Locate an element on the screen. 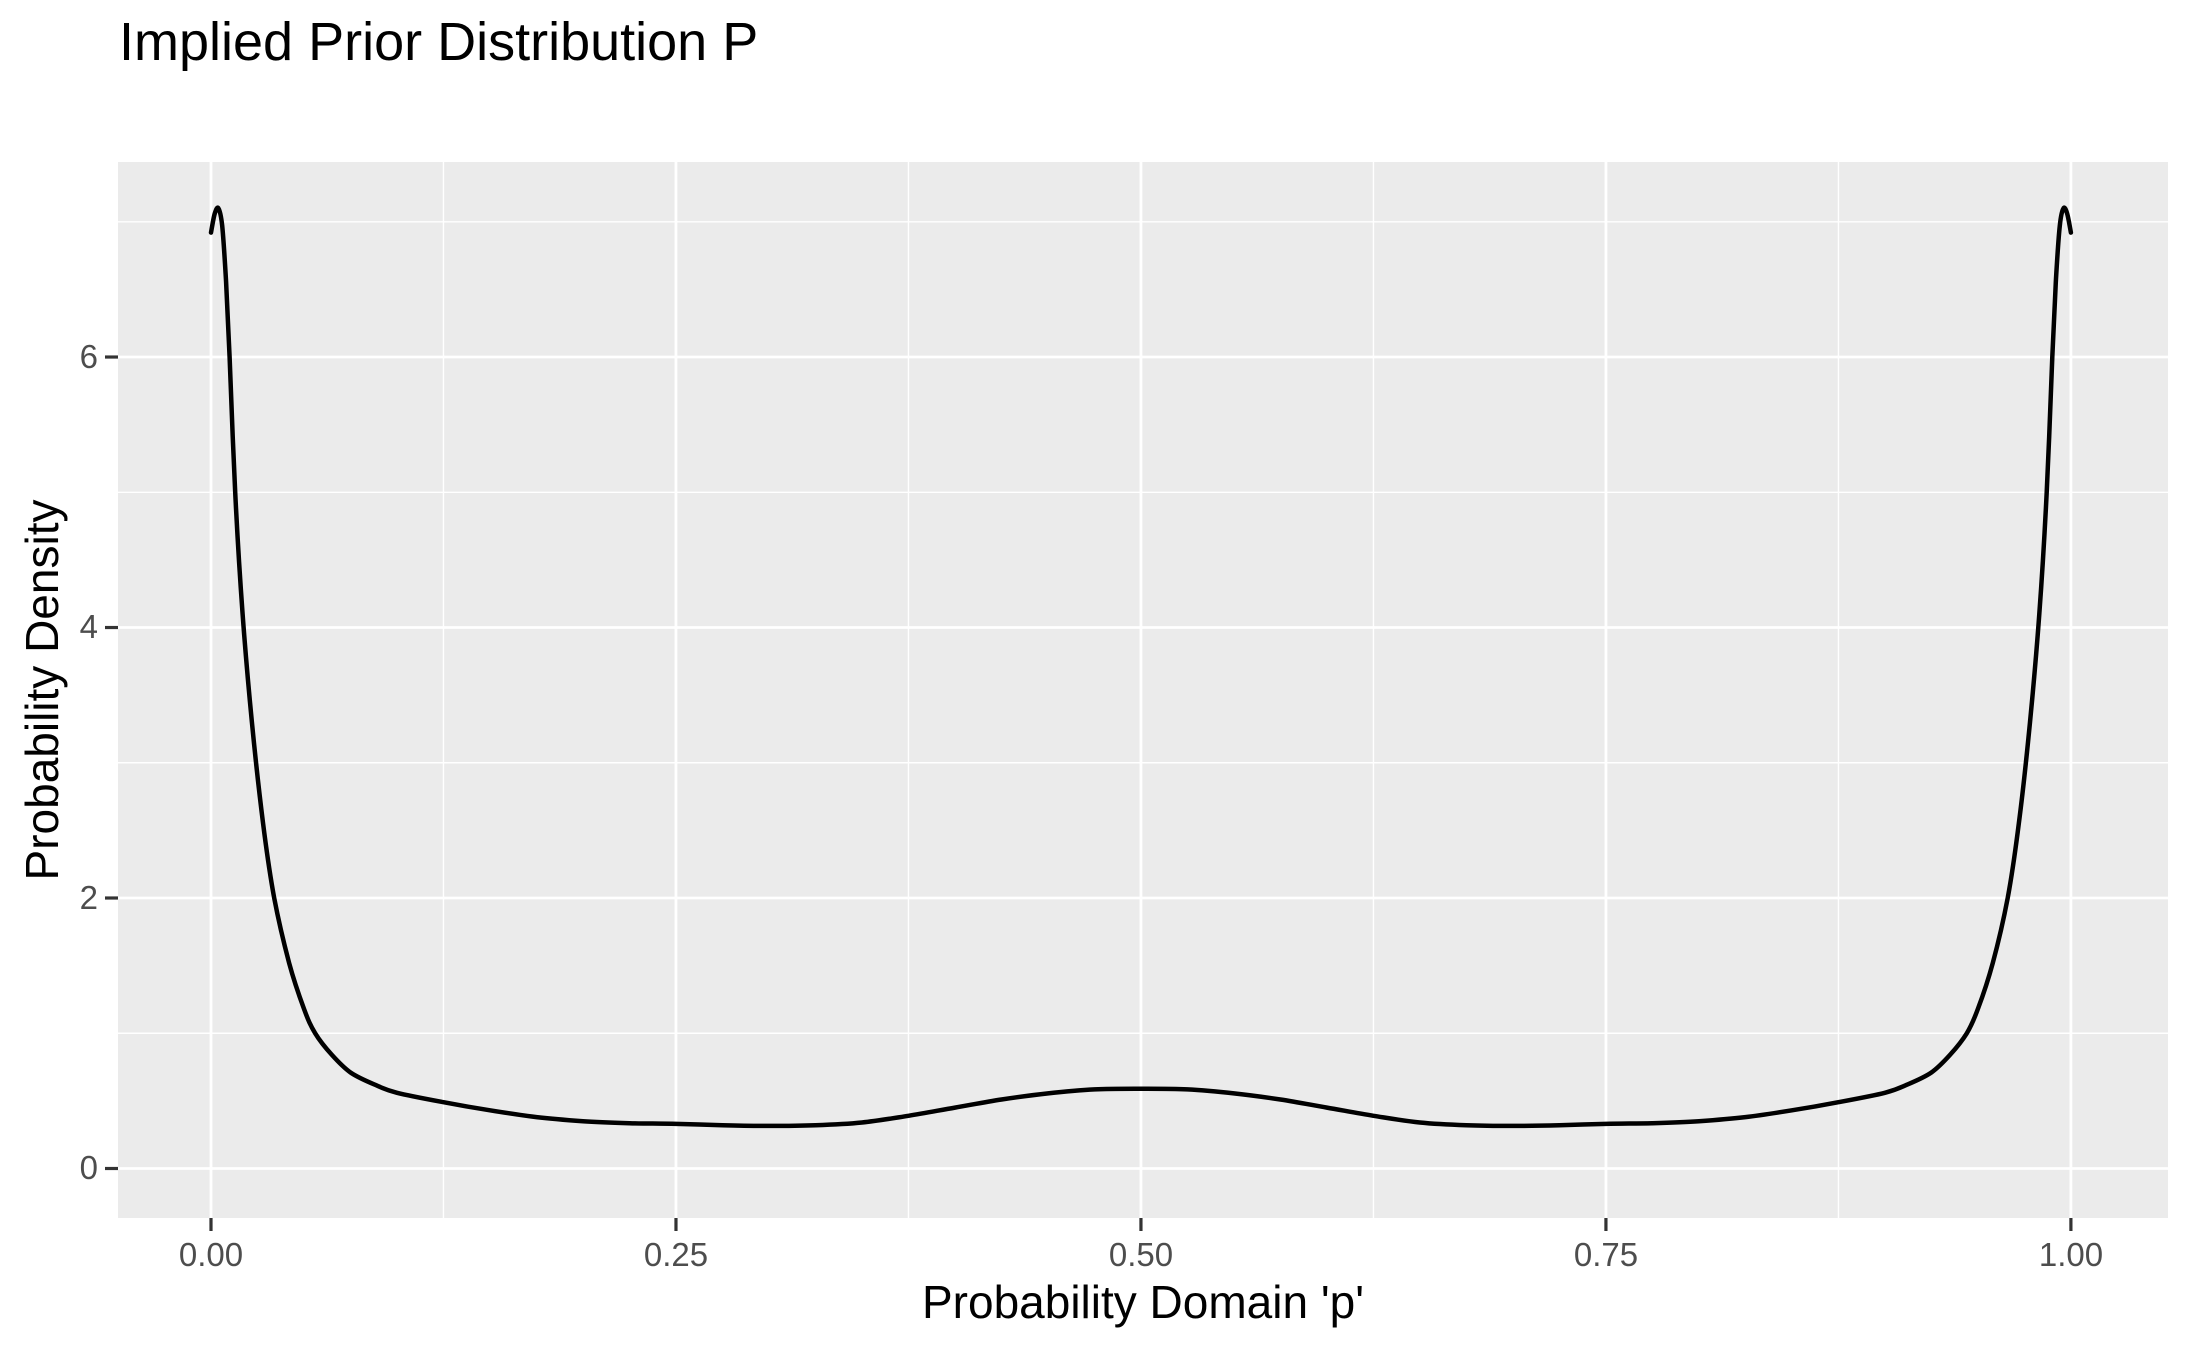 The height and width of the screenshot is (1350, 2187). x-tick-label-0.00: 0.00 is located at coordinates (211, 1254).